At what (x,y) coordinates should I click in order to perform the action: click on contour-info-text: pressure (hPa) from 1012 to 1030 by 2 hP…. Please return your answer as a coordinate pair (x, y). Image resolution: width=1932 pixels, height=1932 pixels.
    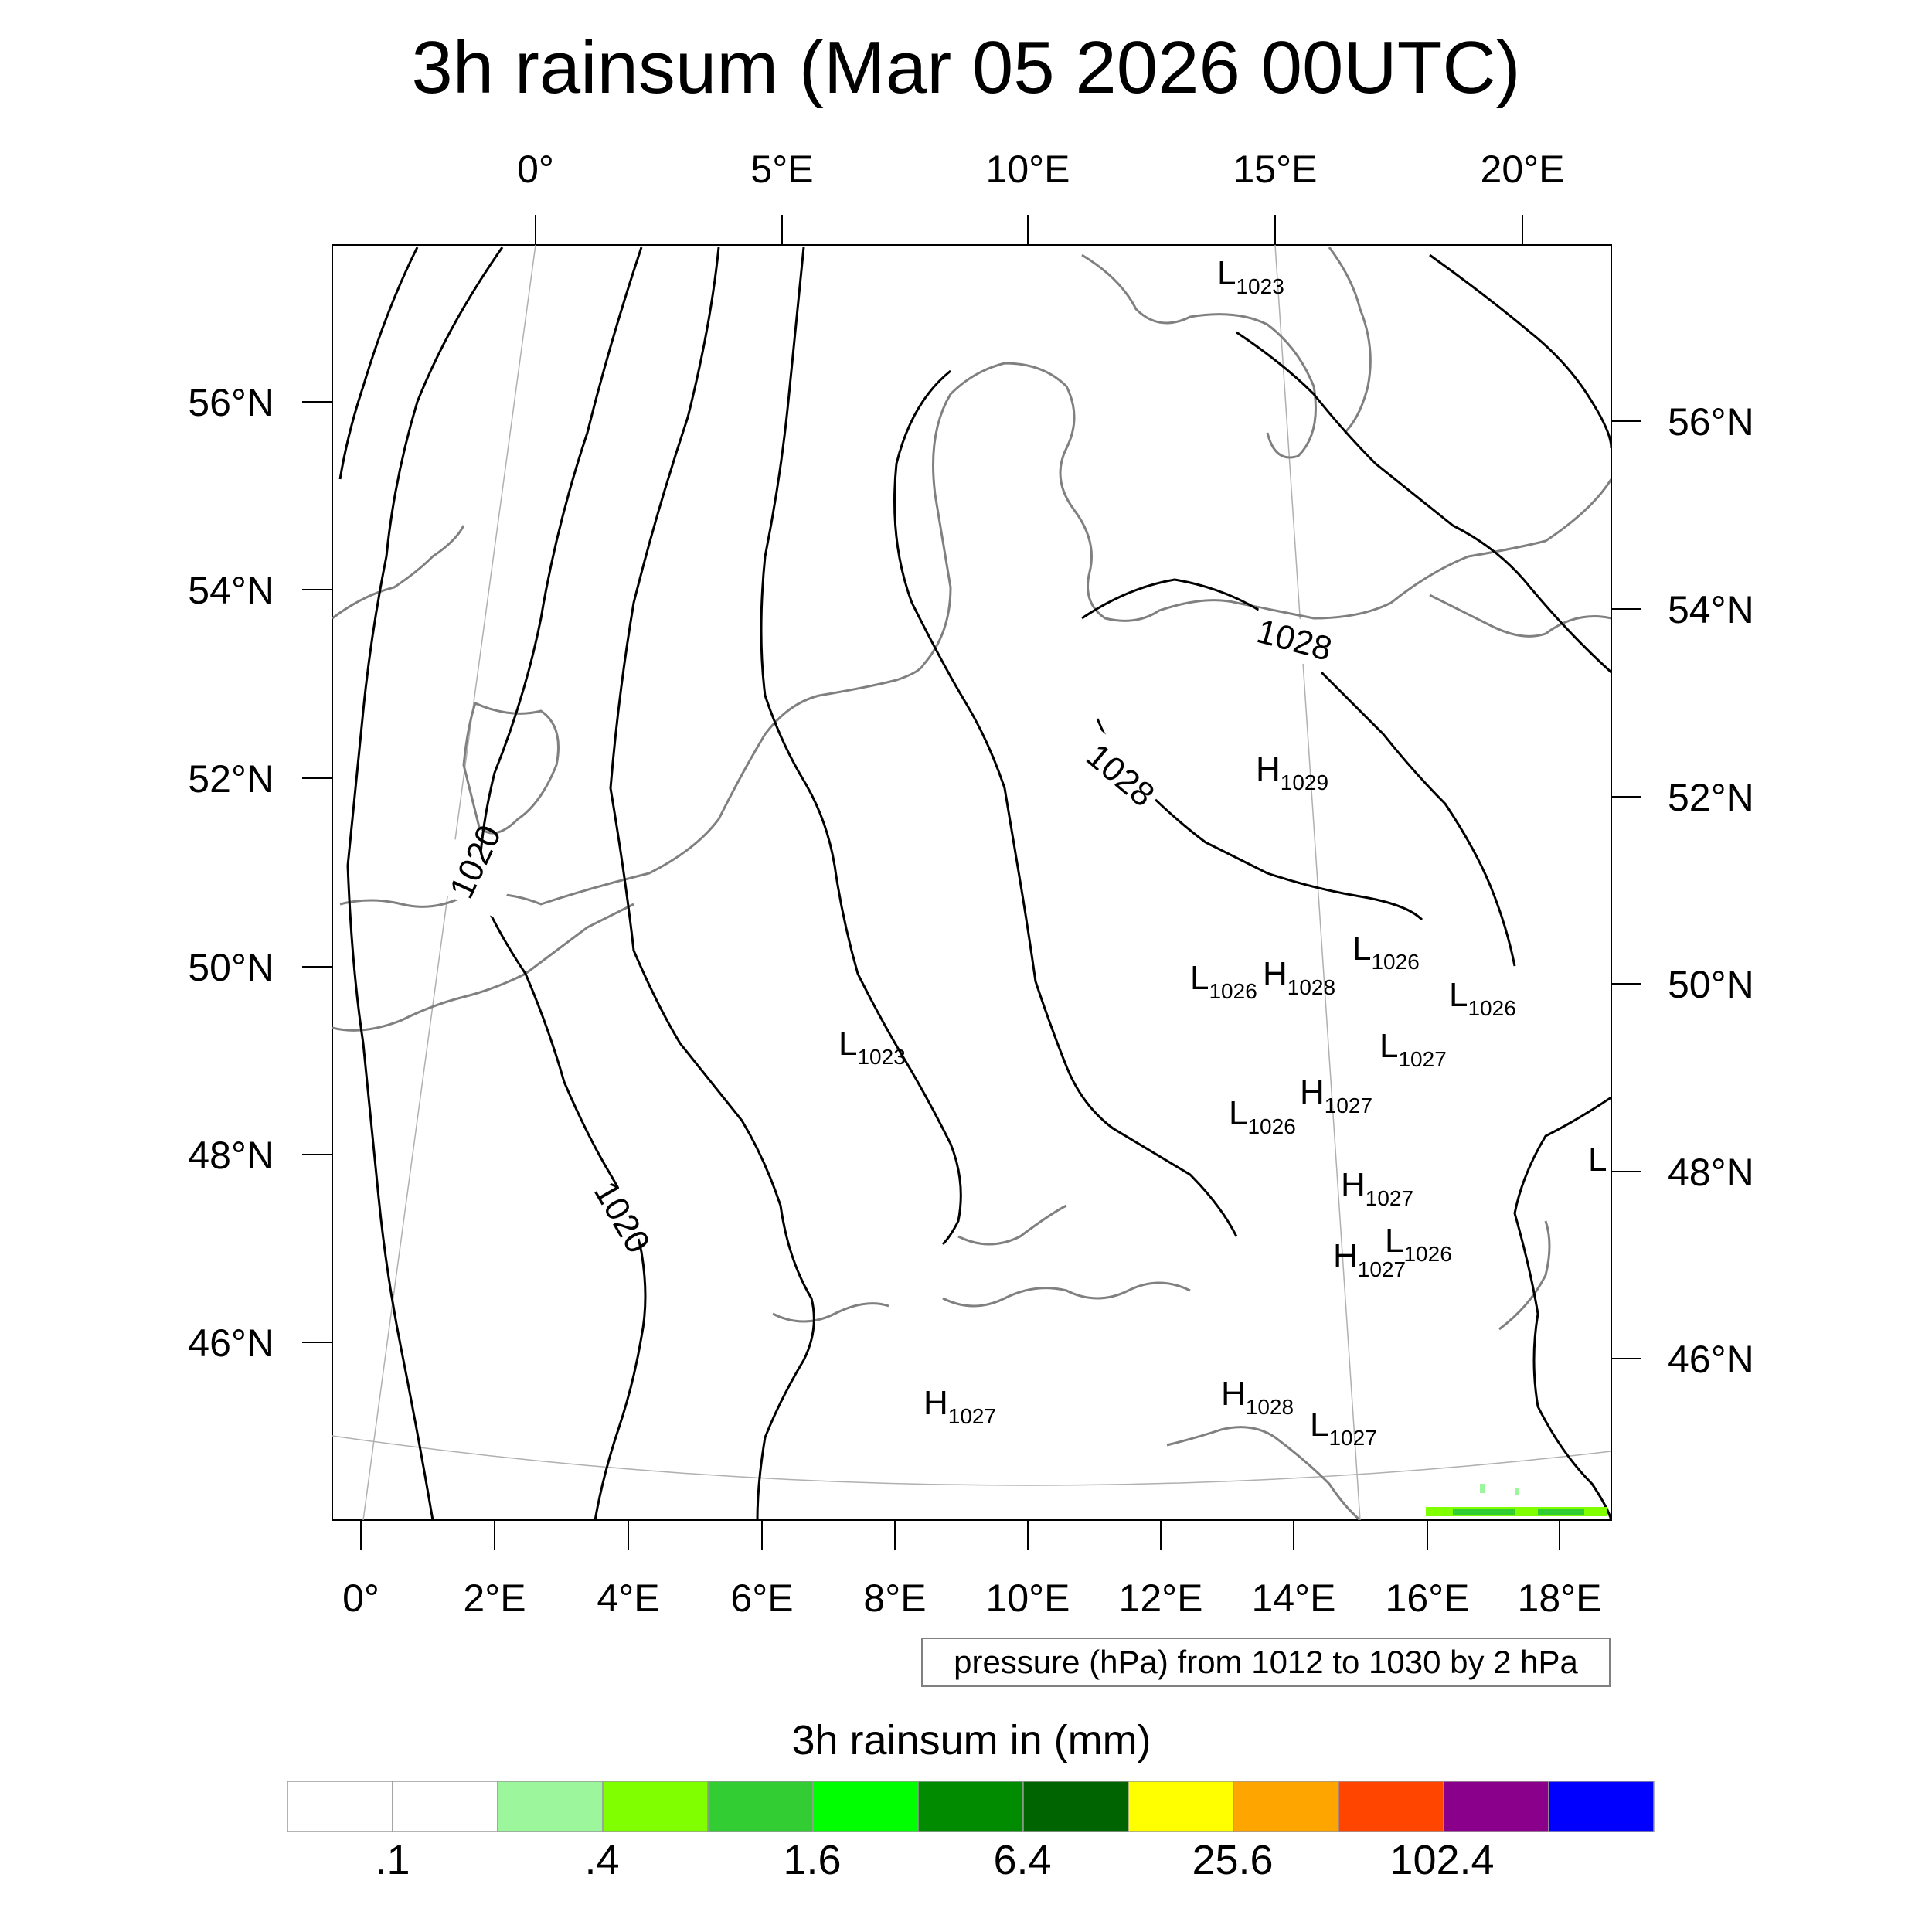
    Looking at the image, I should click on (1266, 1662).